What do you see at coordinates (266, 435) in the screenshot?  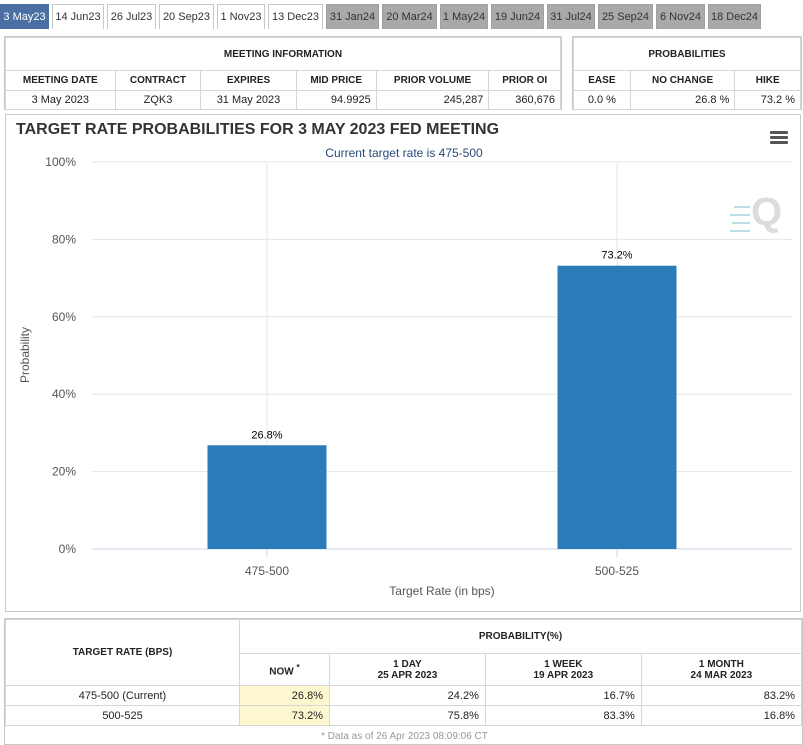 I see `bar-data-label: 26.8%` at bounding box center [266, 435].